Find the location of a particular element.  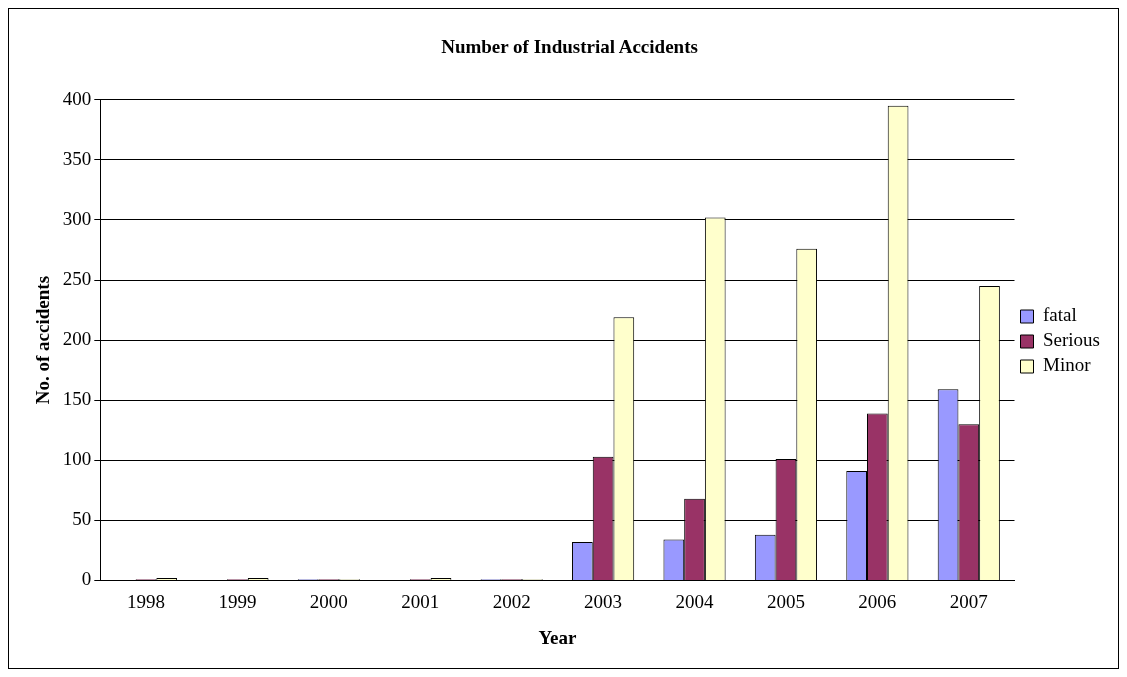

x-tick-label: 2001 is located at coordinates (420, 601).